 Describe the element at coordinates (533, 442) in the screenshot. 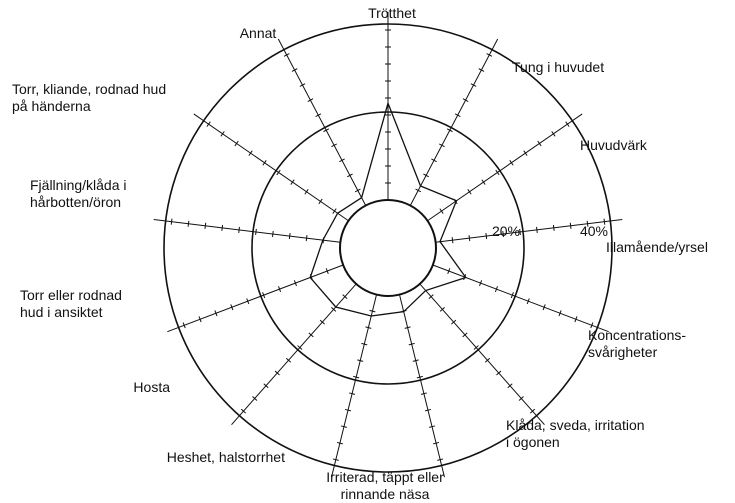

I see `axis-label-line: i ögonen` at that location.